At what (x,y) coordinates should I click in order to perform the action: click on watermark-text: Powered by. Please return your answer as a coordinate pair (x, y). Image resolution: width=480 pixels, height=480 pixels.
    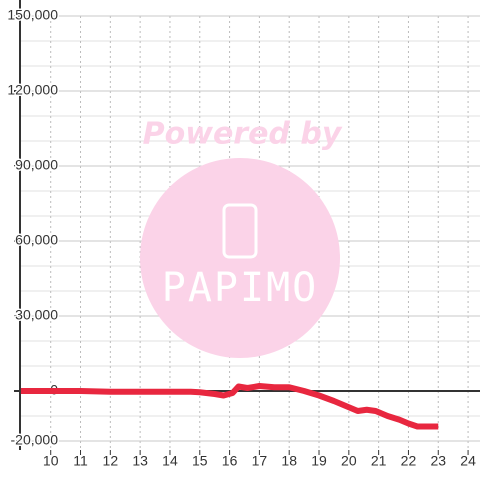
    Looking at the image, I should click on (243, 134).